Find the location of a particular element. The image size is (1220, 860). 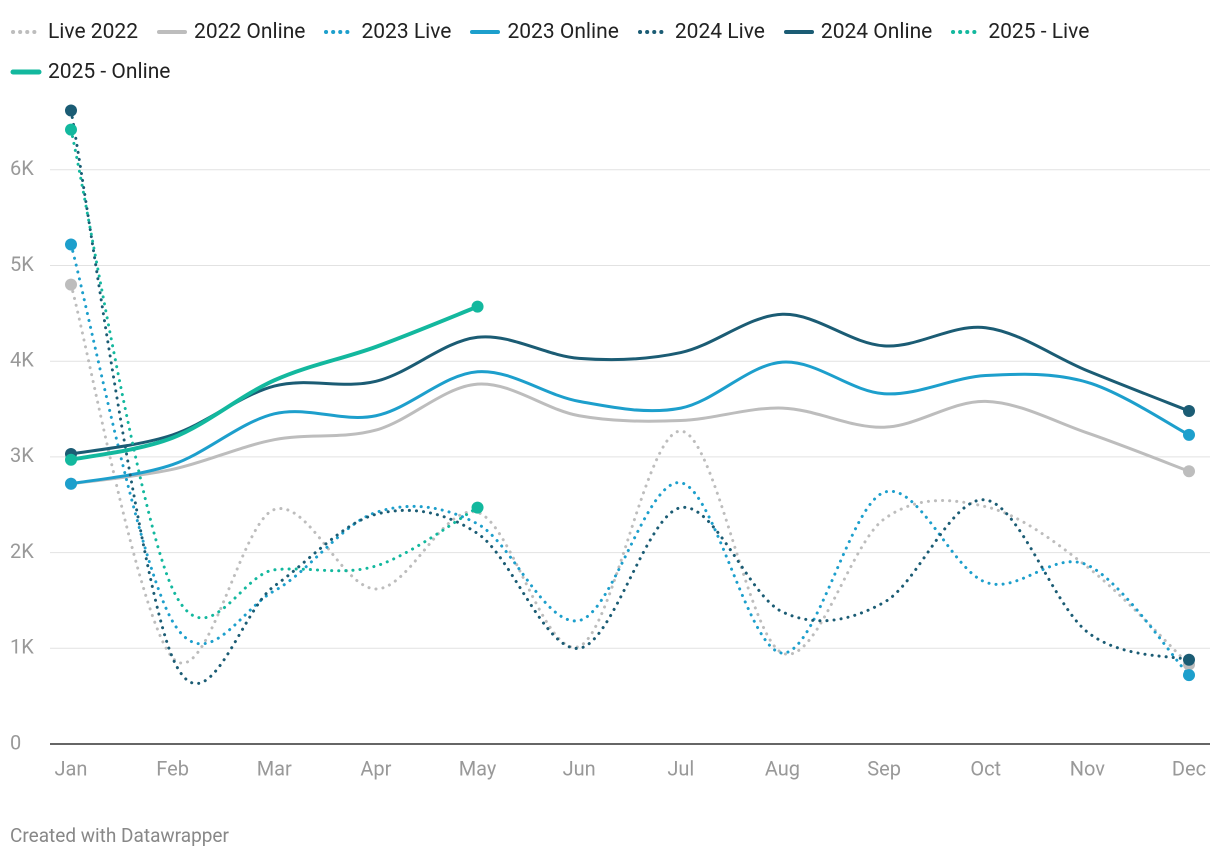

x-tick-label: Apr is located at coordinates (375, 768).